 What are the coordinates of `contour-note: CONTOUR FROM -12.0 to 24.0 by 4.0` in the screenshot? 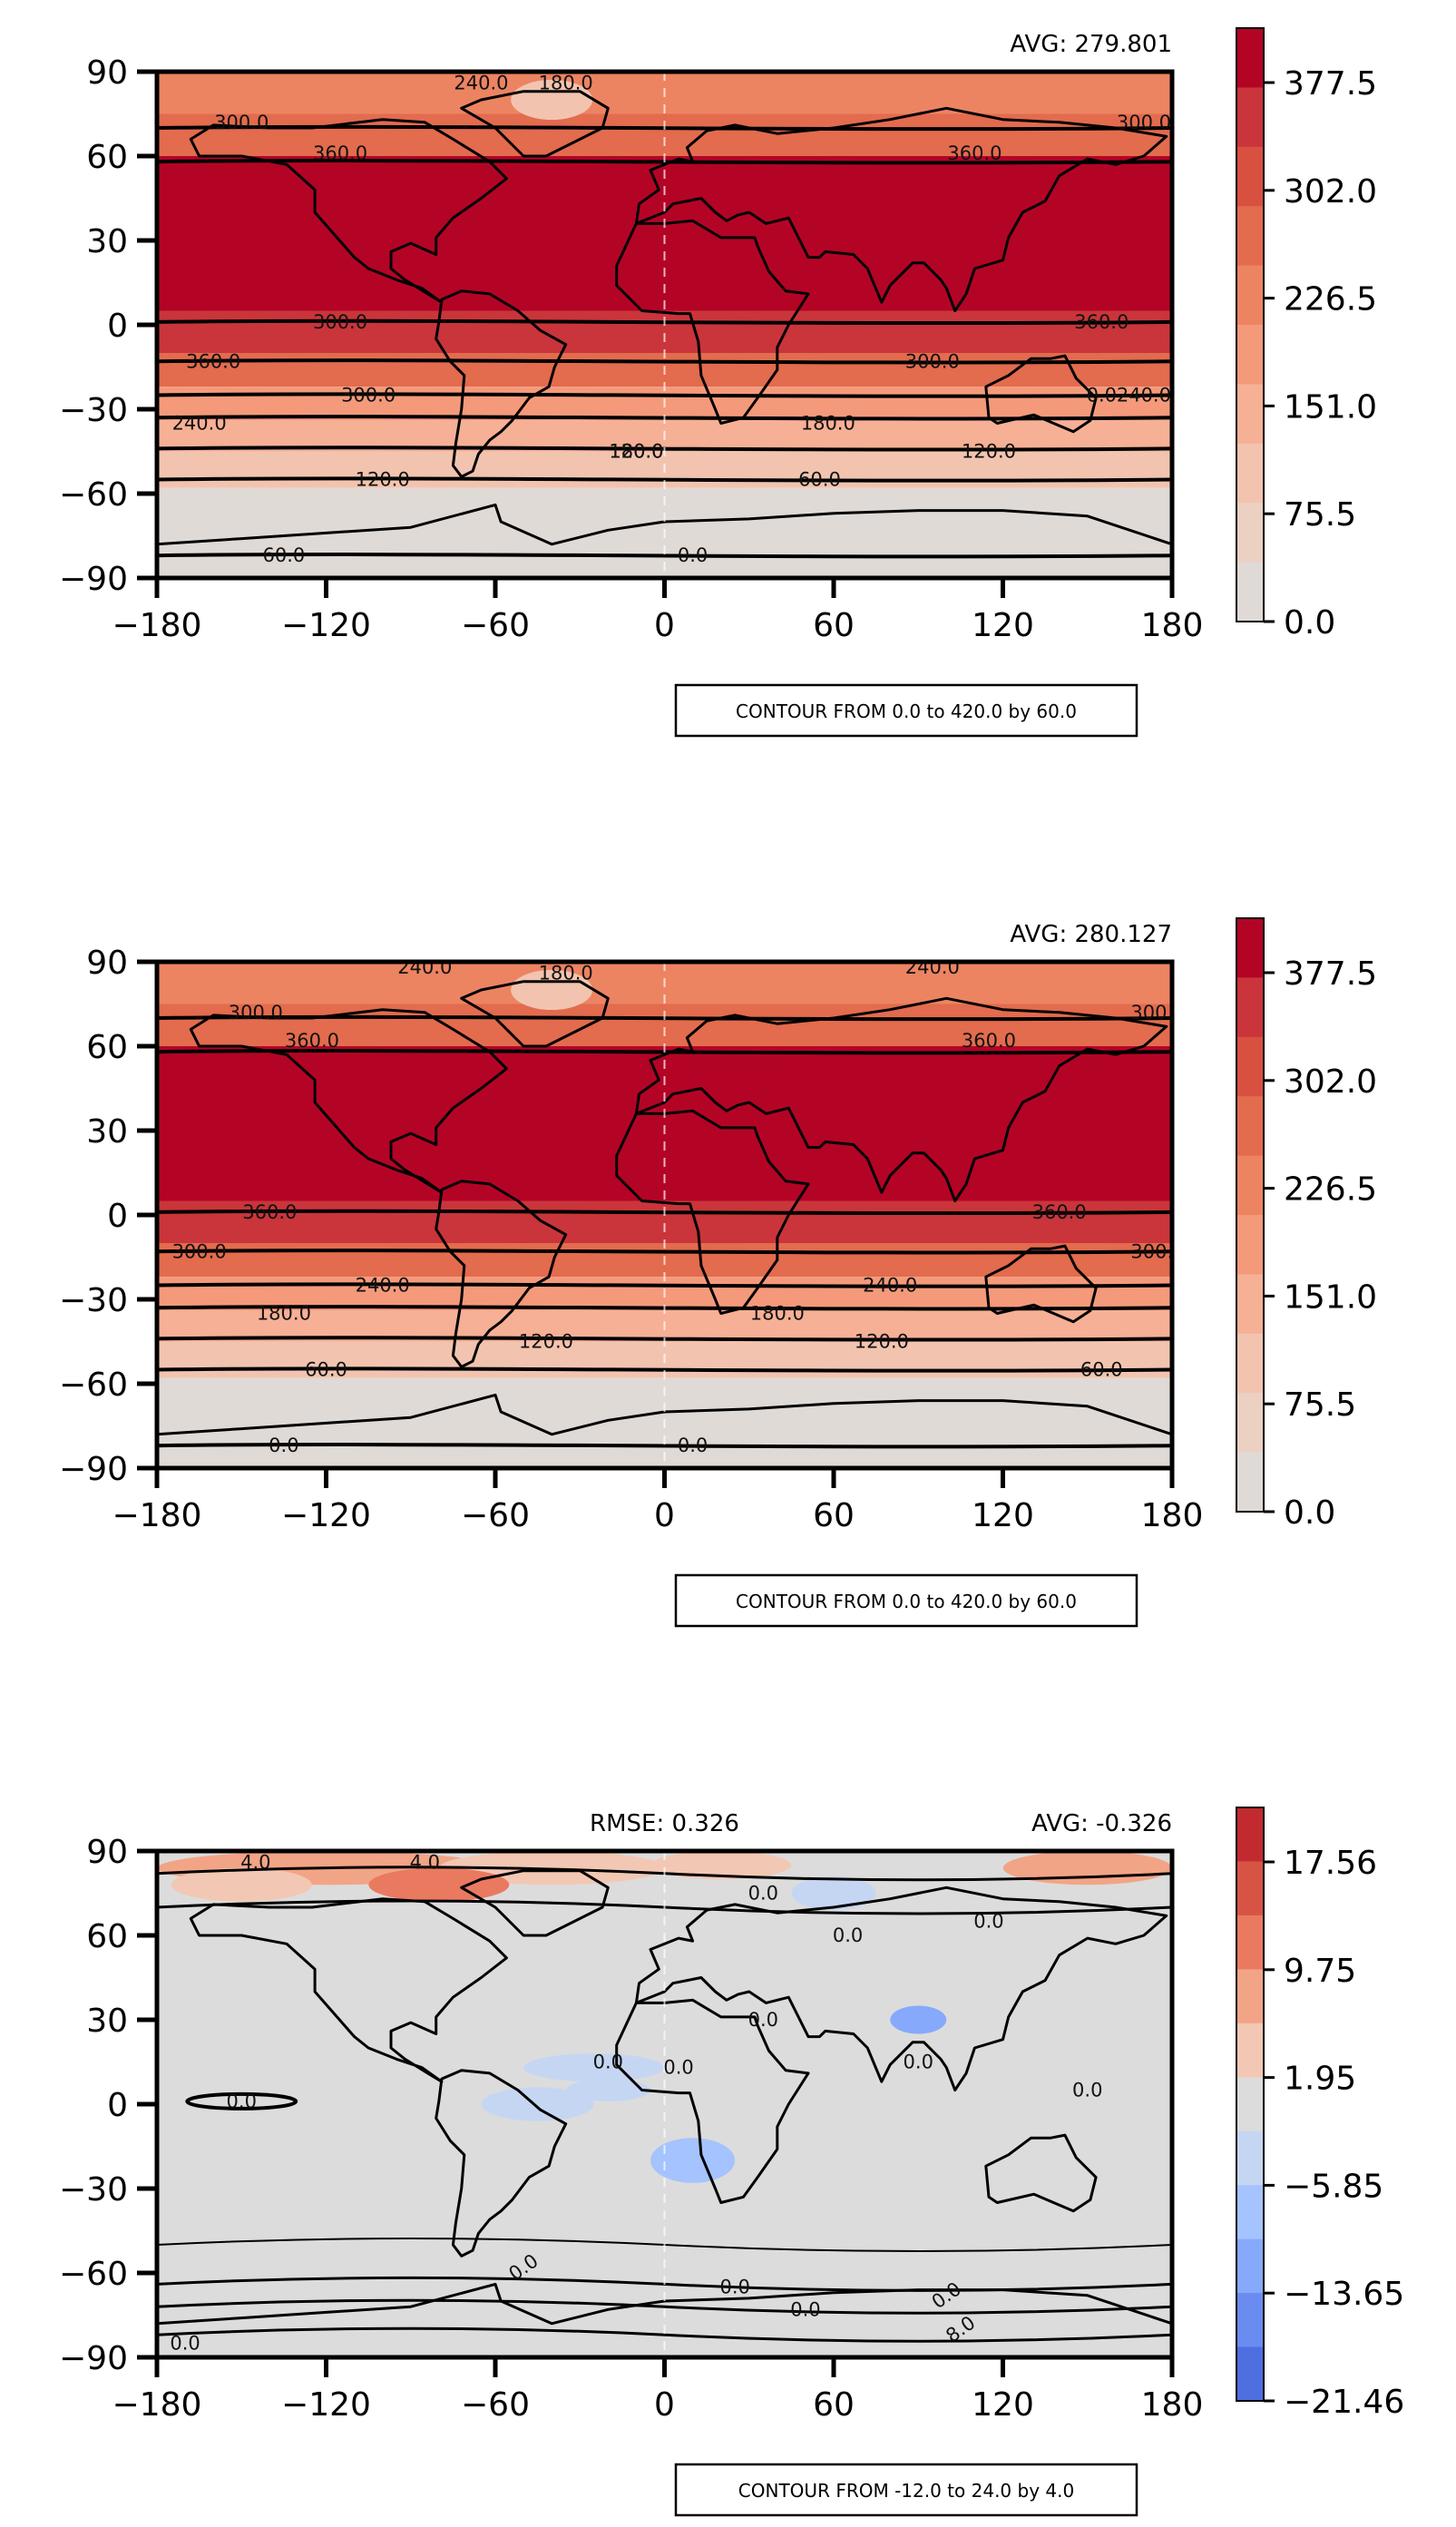 It's located at (906, 2491).